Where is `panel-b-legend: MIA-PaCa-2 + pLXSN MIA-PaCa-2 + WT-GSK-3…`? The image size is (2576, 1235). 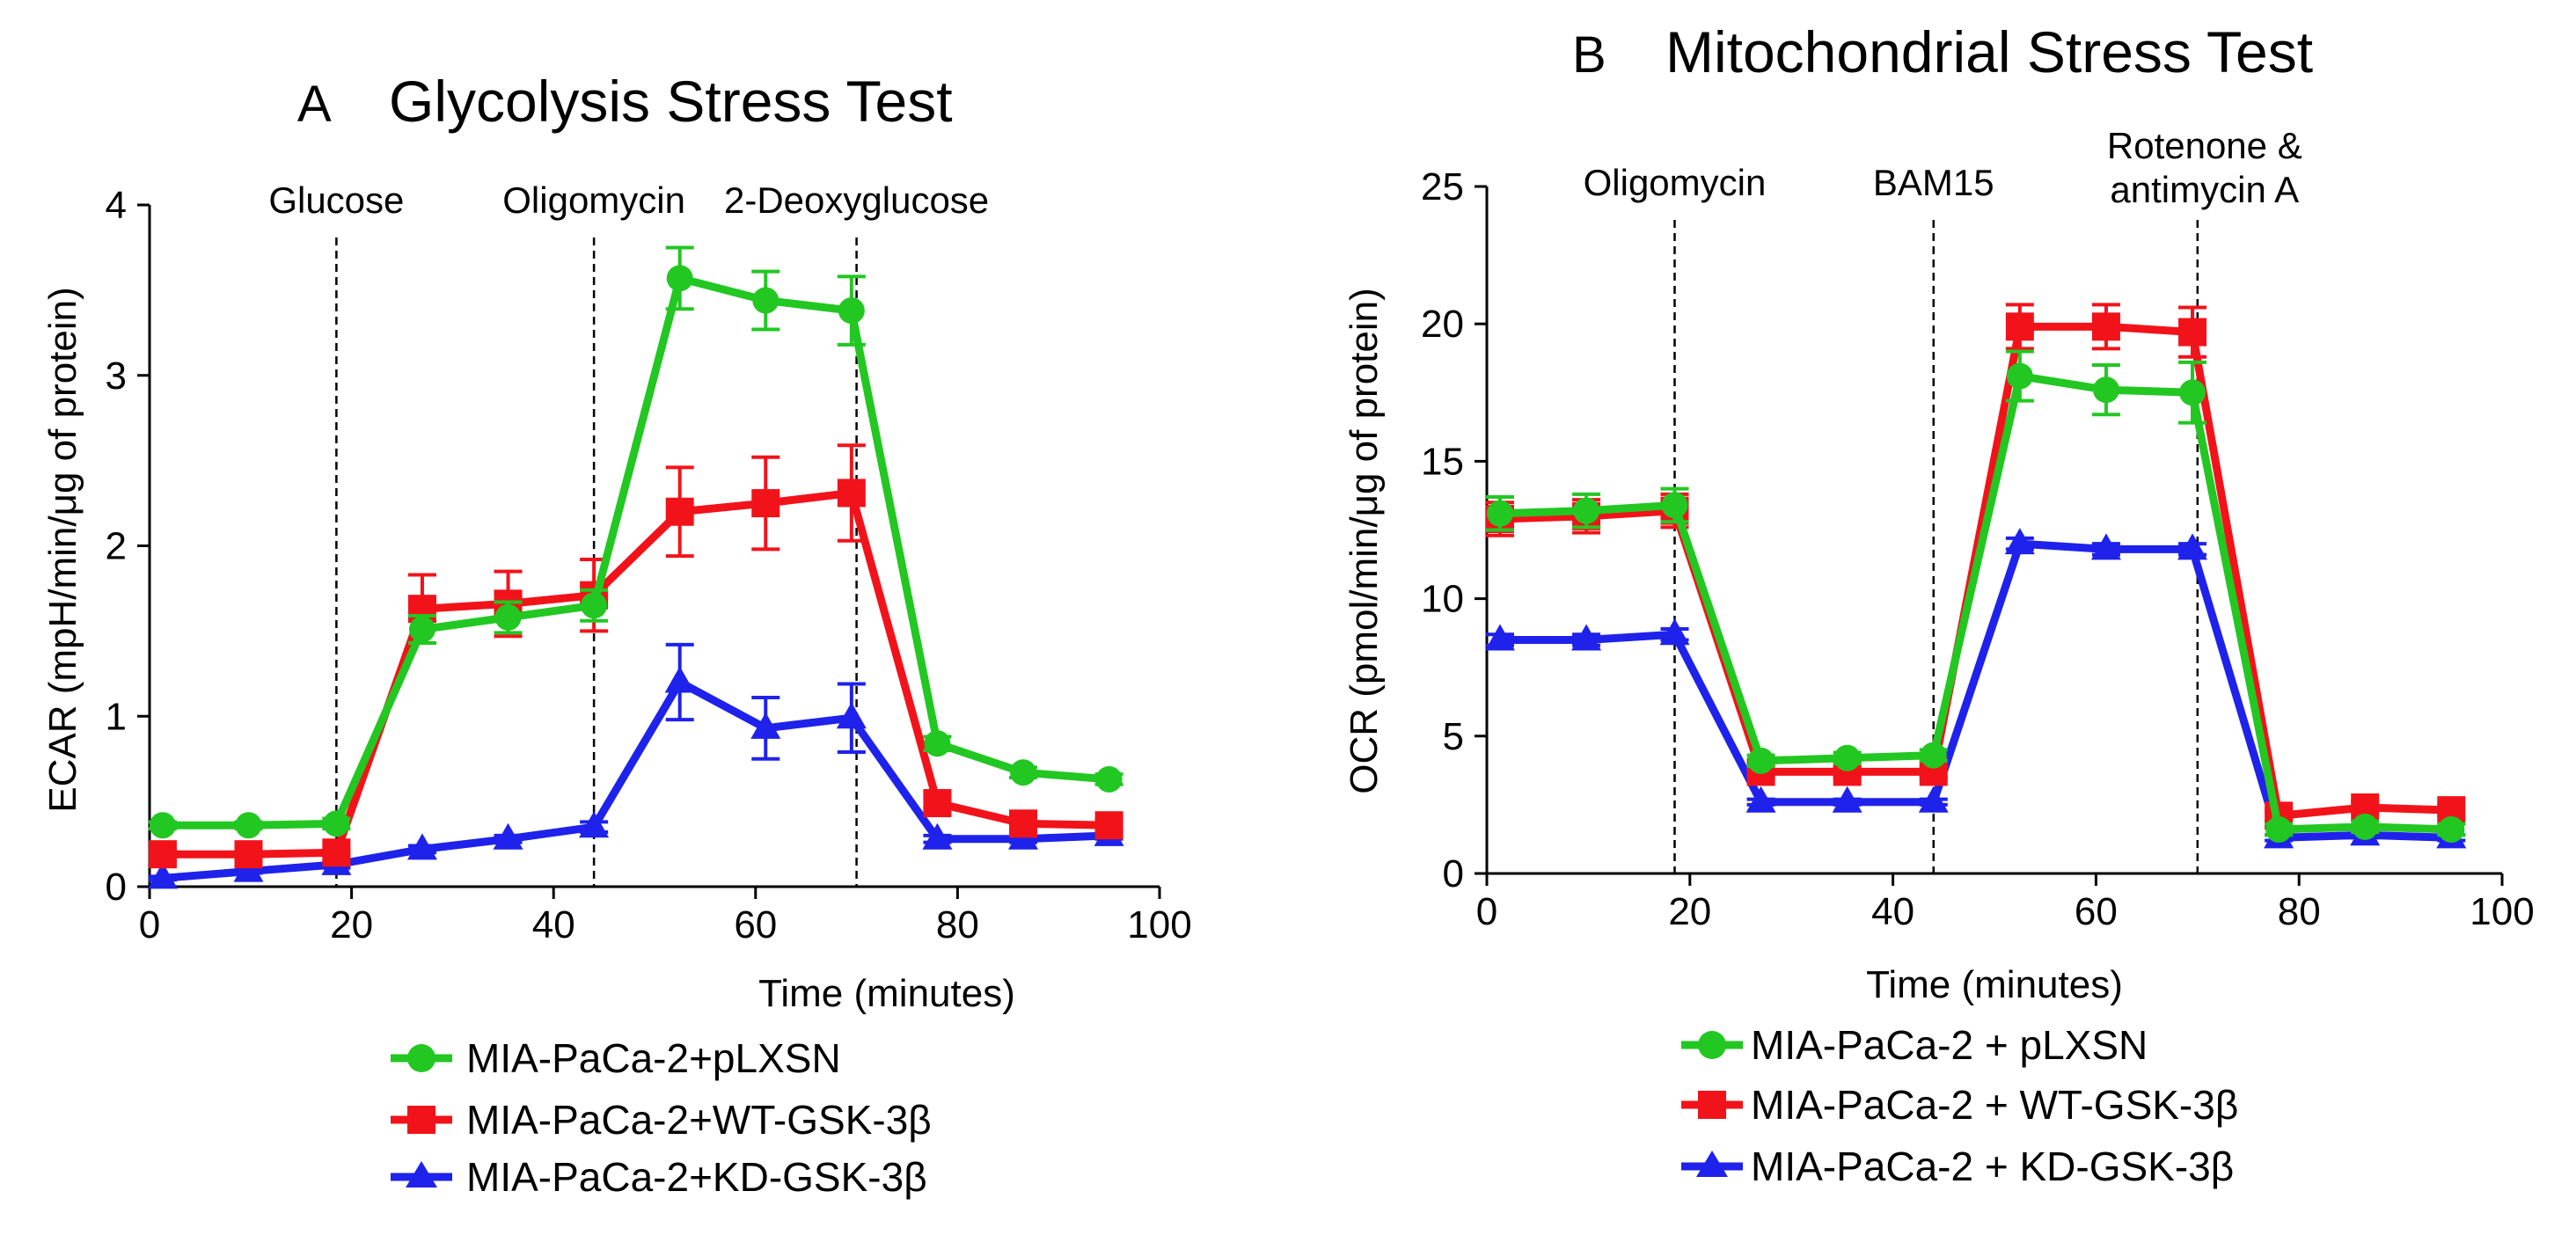 panel-b-legend: MIA-PaCa-2 + pLXSN MIA-PaCa-2 + WT-GSK-3… is located at coordinates (1959, 1105).